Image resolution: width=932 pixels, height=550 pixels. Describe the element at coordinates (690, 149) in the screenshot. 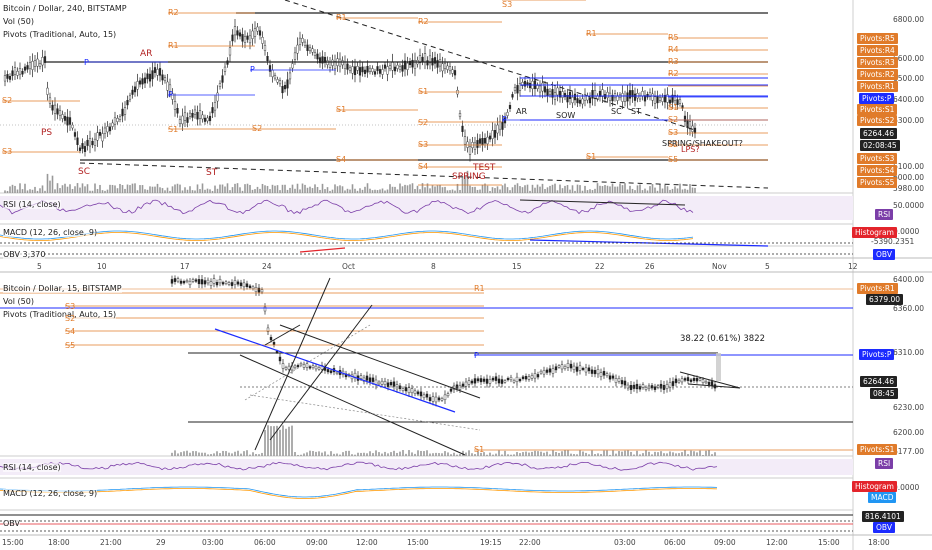

I see `top-annotation-lps: LPS?` at that location.